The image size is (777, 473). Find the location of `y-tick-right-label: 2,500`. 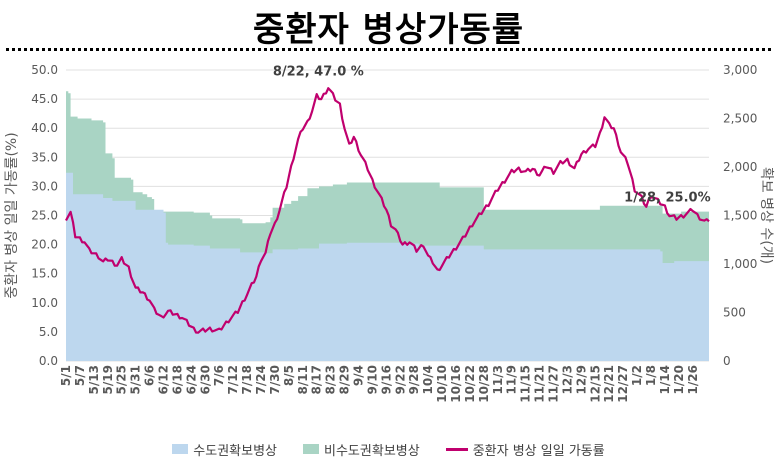

y-tick-right-label: 2,500 is located at coordinates (740, 119).